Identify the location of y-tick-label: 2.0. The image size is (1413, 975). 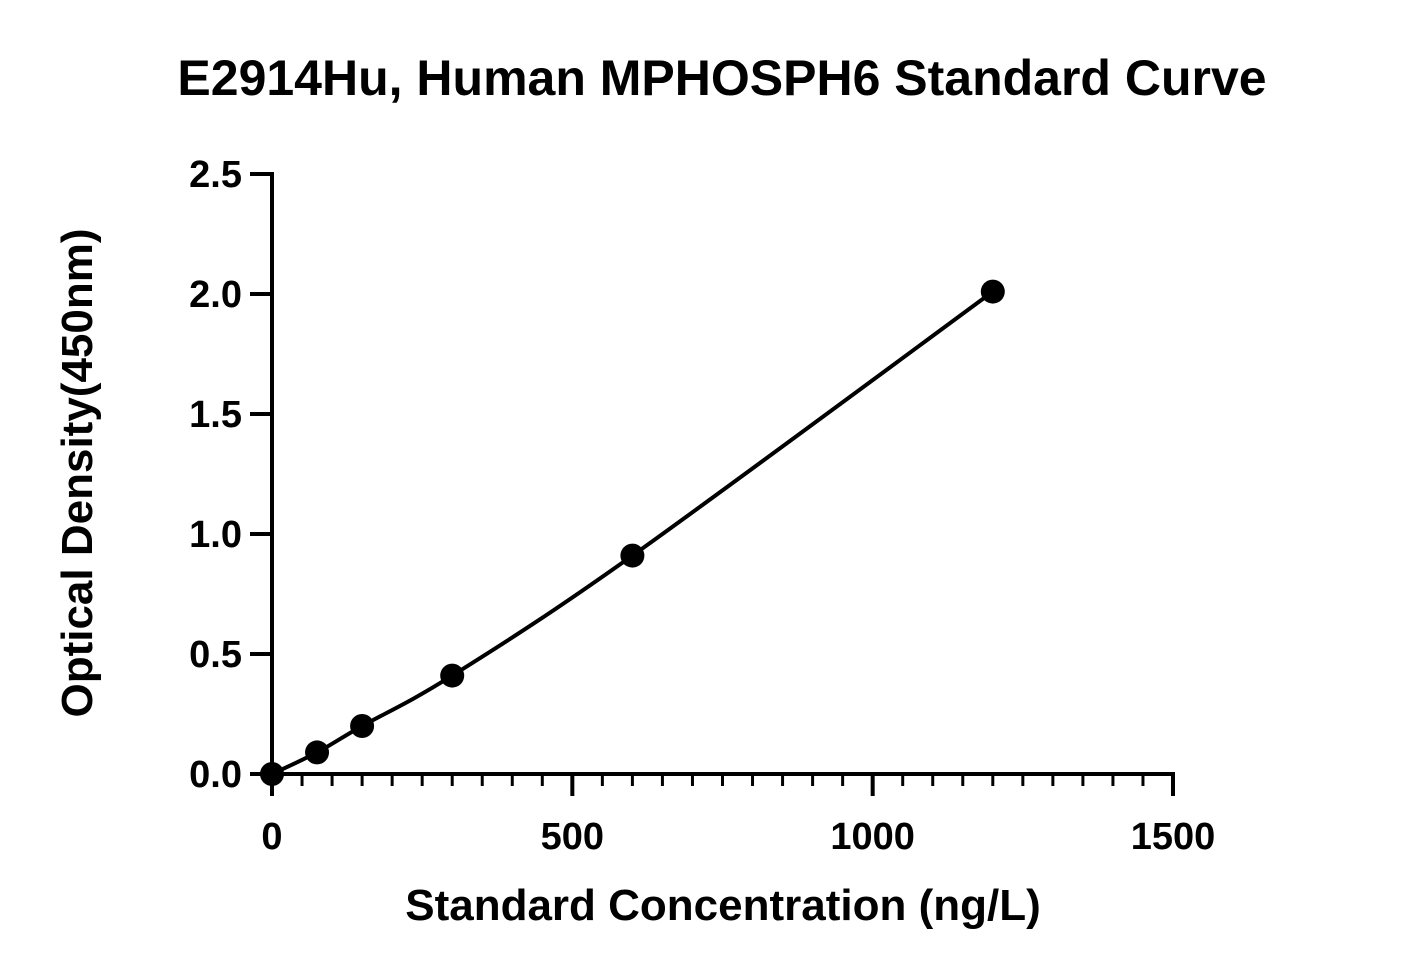
(215, 295).